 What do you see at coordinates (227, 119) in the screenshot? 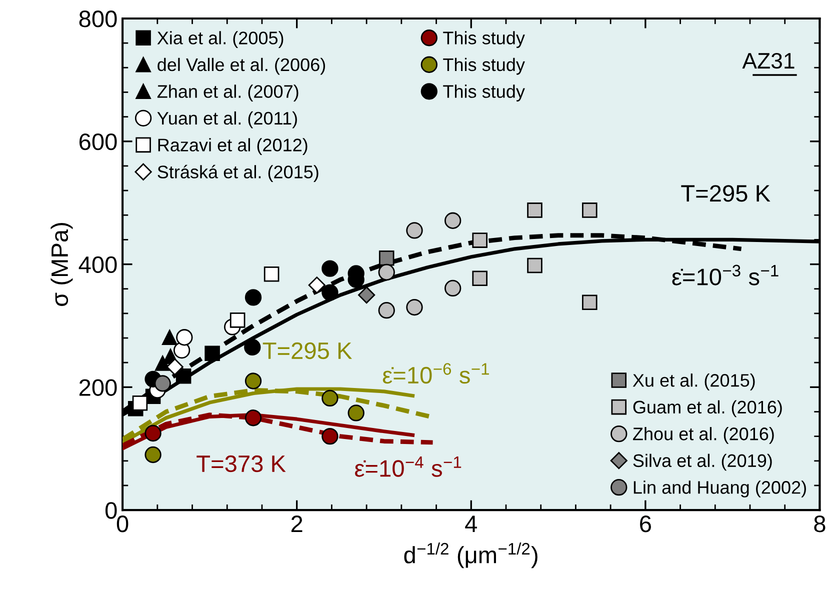
I see `legend-label: Yuan et al. (2011)` at bounding box center [227, 119].